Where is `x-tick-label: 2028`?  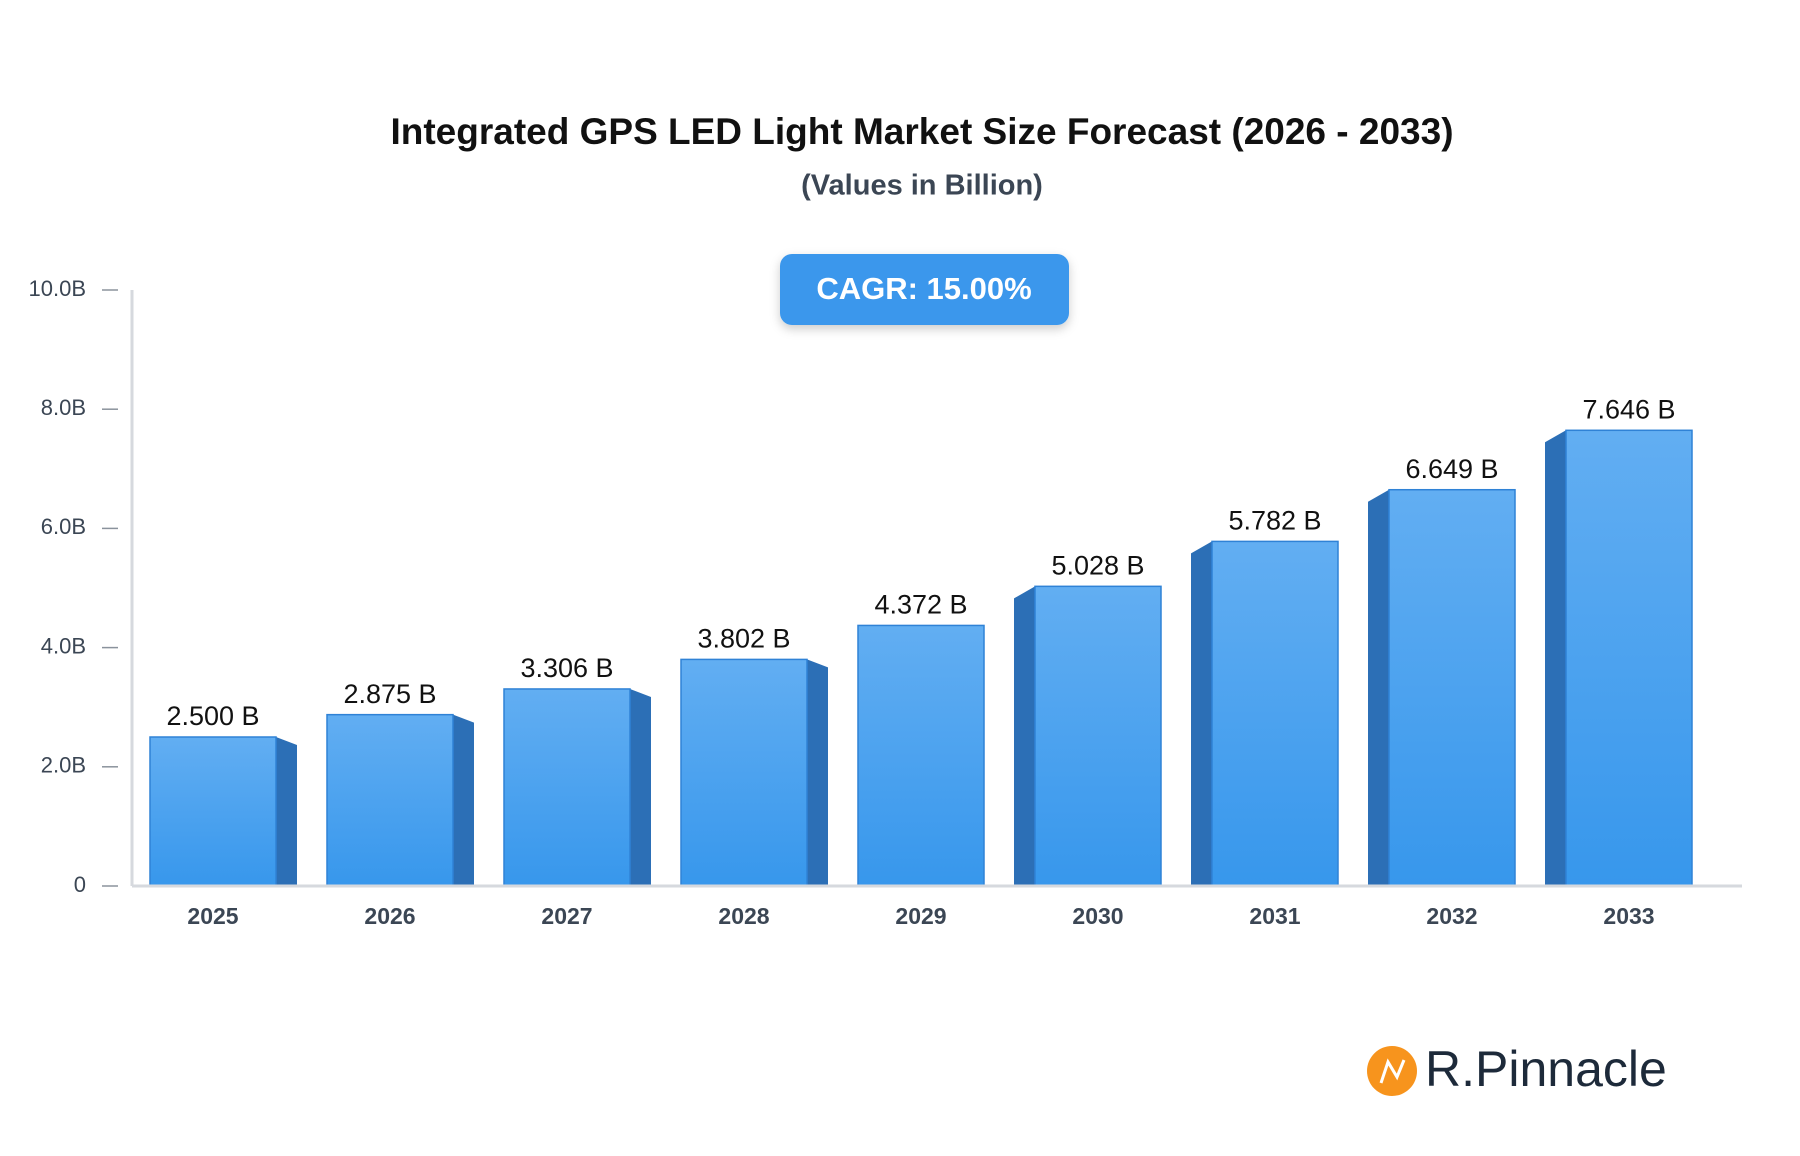 x-tick-label: 2028 is located at coordinates (743, 916).